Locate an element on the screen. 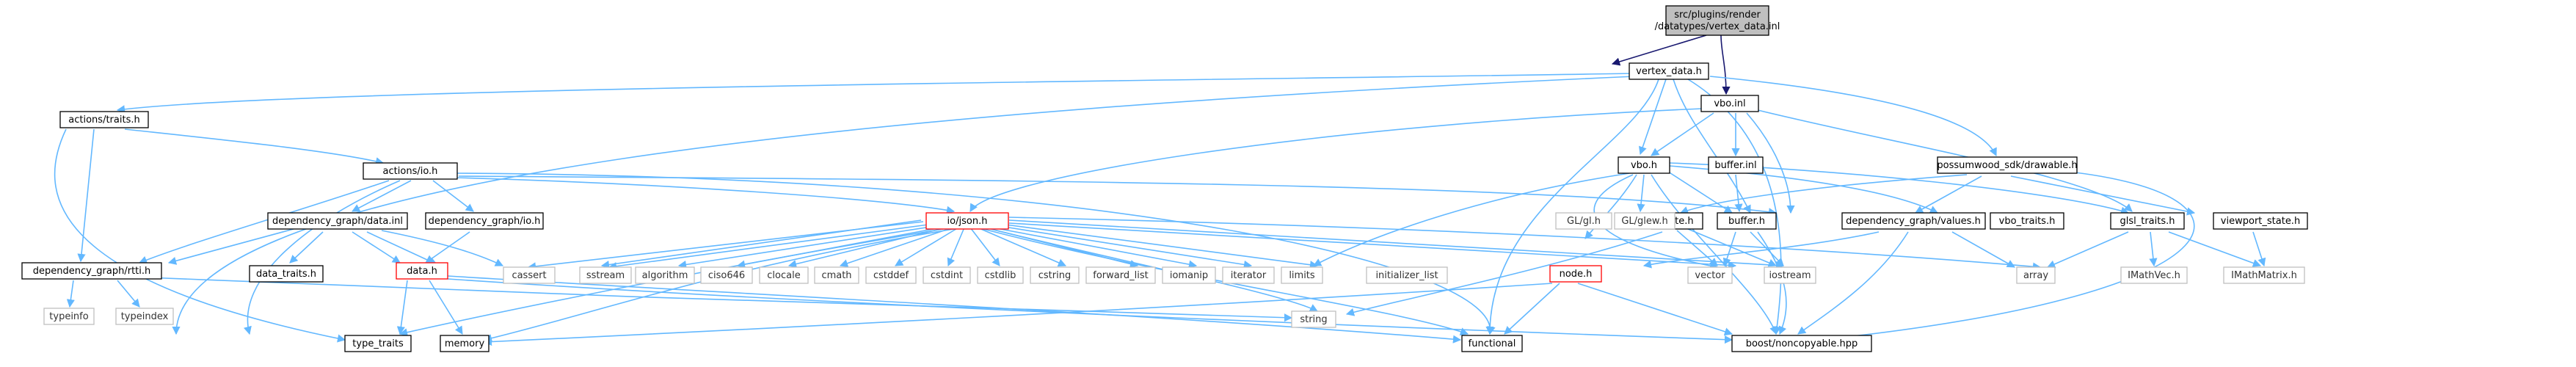 This screenshot has width=2576, height=367. node-label: vector is located at coordinates (1710, 275).